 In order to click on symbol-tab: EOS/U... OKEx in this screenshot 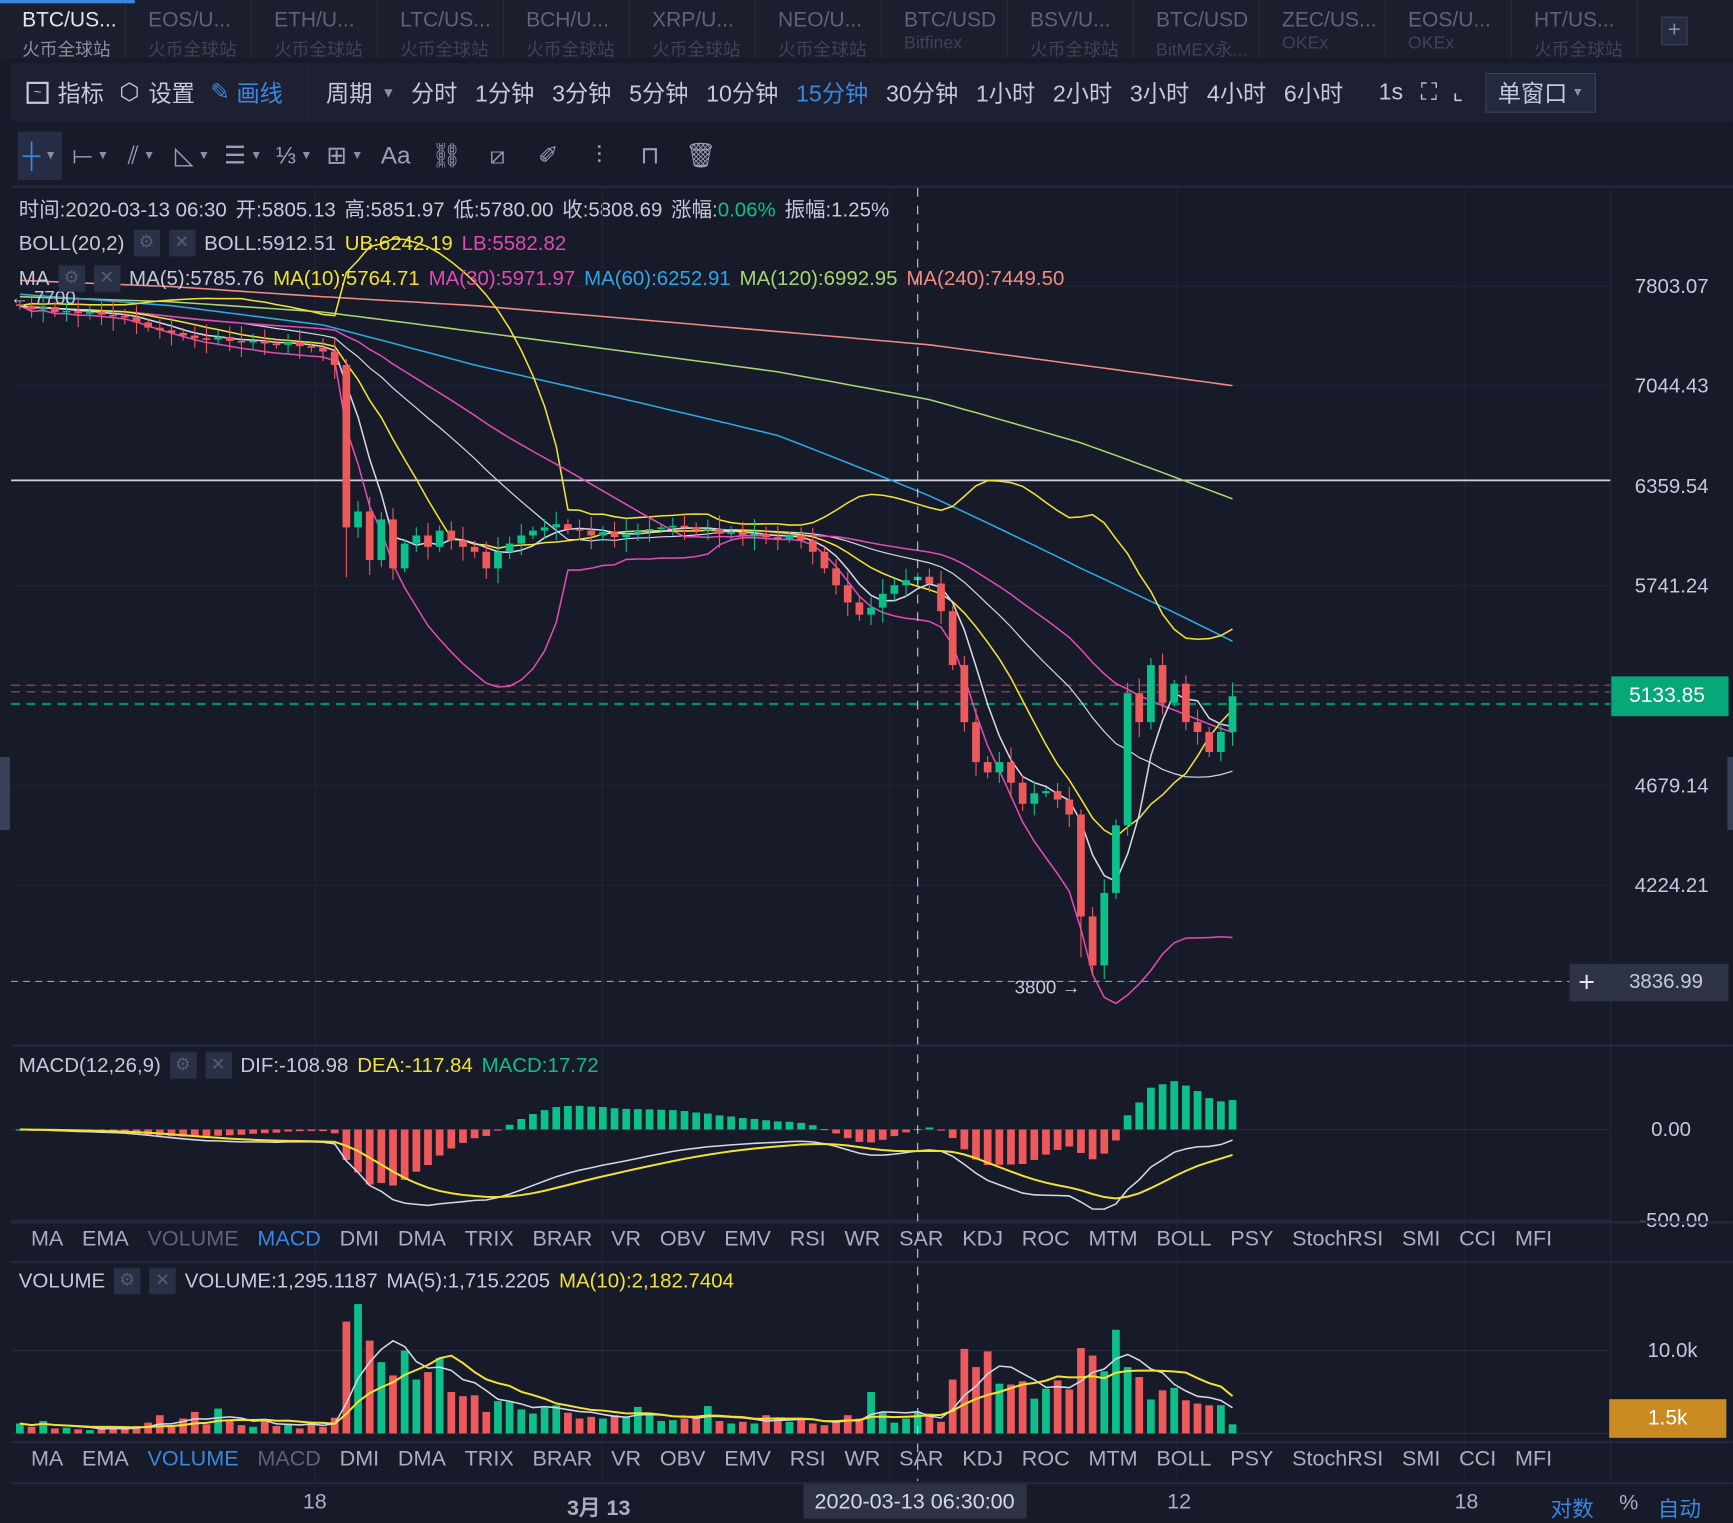, I will do `click(1449, 29)`.